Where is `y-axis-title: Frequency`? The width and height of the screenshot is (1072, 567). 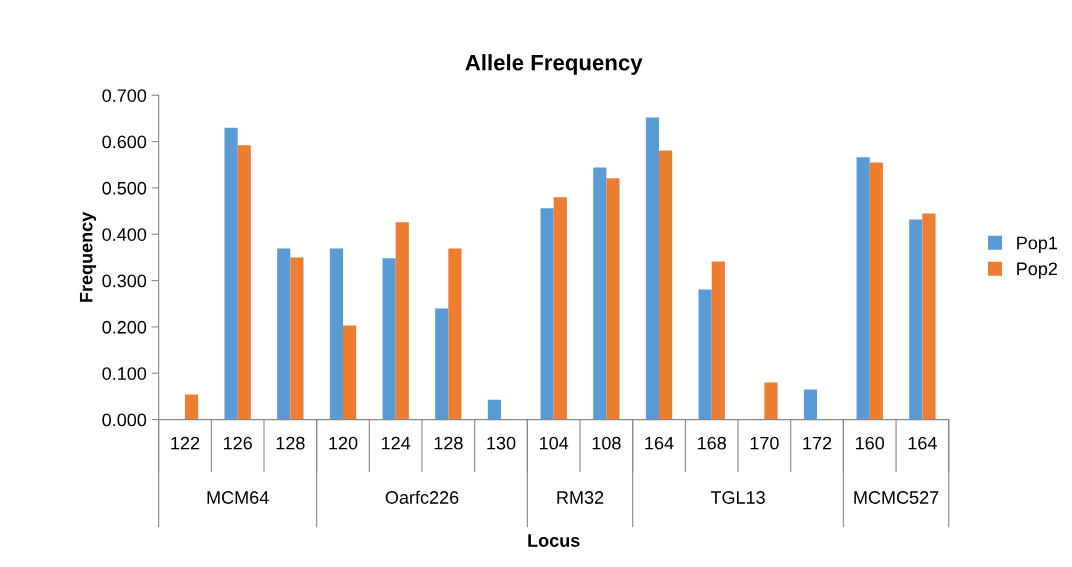 y-axis-title: Frequency is located at coordinates (88, 256).